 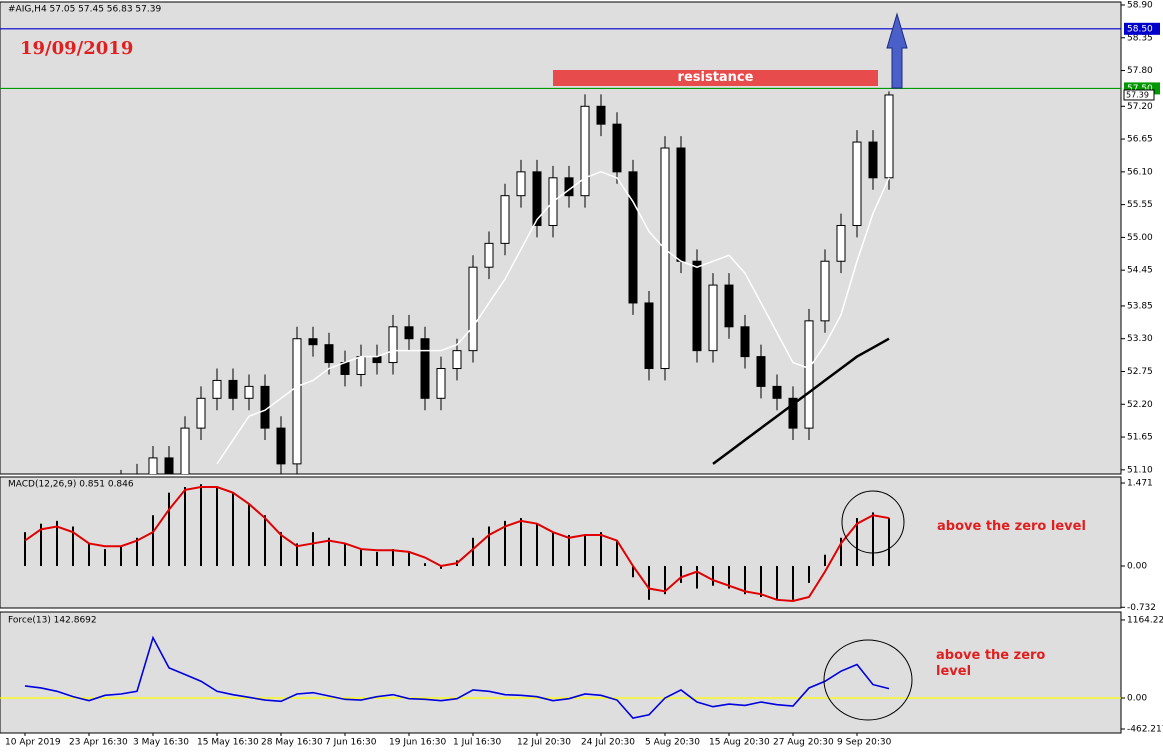 I want to click on date-label: 19/09/2019, so click(x=77, y=48).